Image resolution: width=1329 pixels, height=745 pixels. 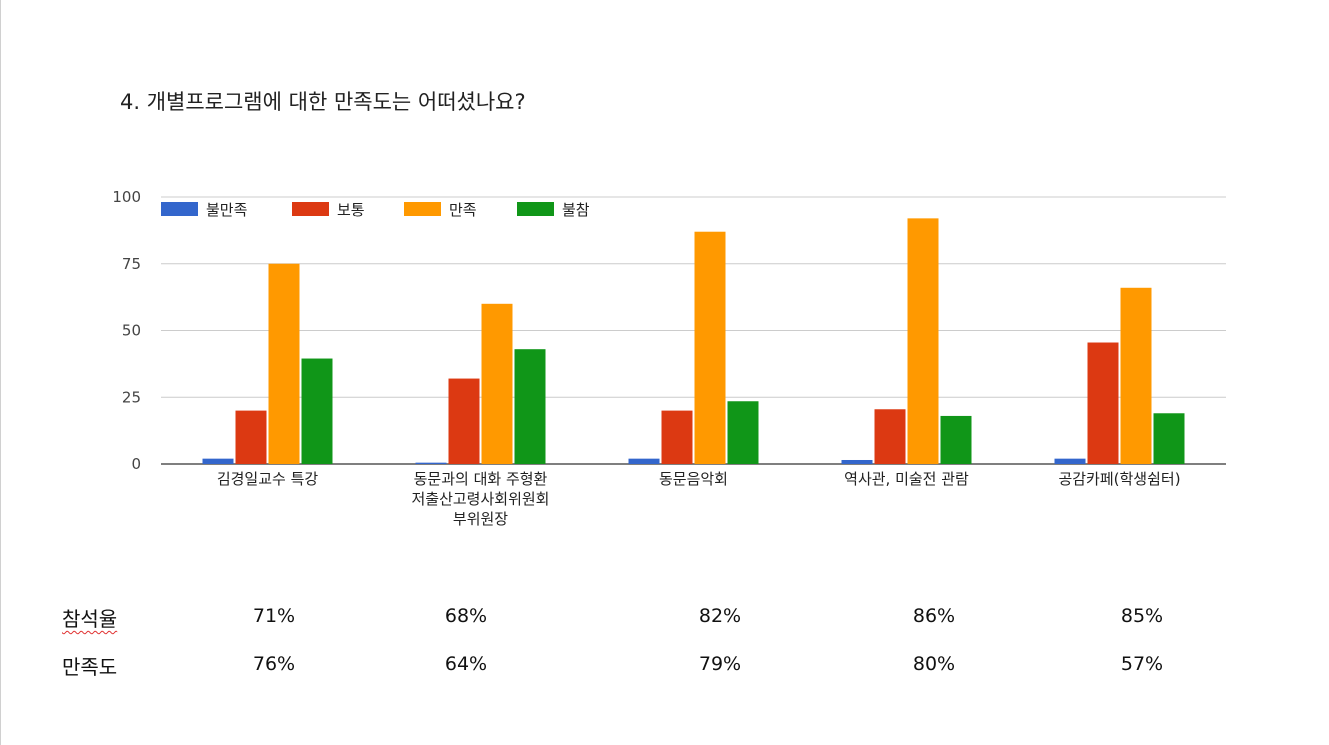 What do you see at coordinates (934, 616) in the screenshot?
I see `attendance-value: 86%` at bounding box center [934, 616].